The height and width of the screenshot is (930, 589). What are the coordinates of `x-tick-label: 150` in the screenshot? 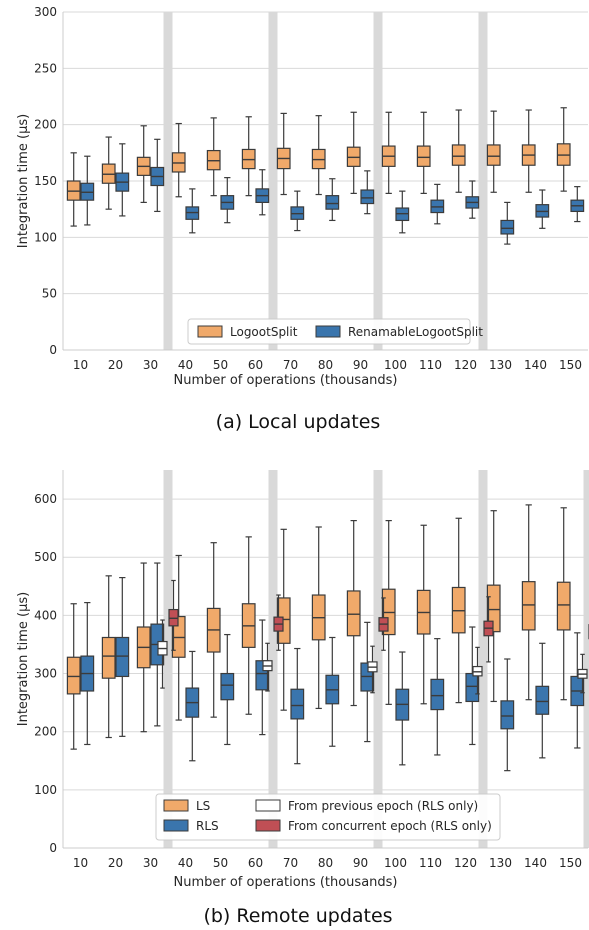 It's located at (570, 365).